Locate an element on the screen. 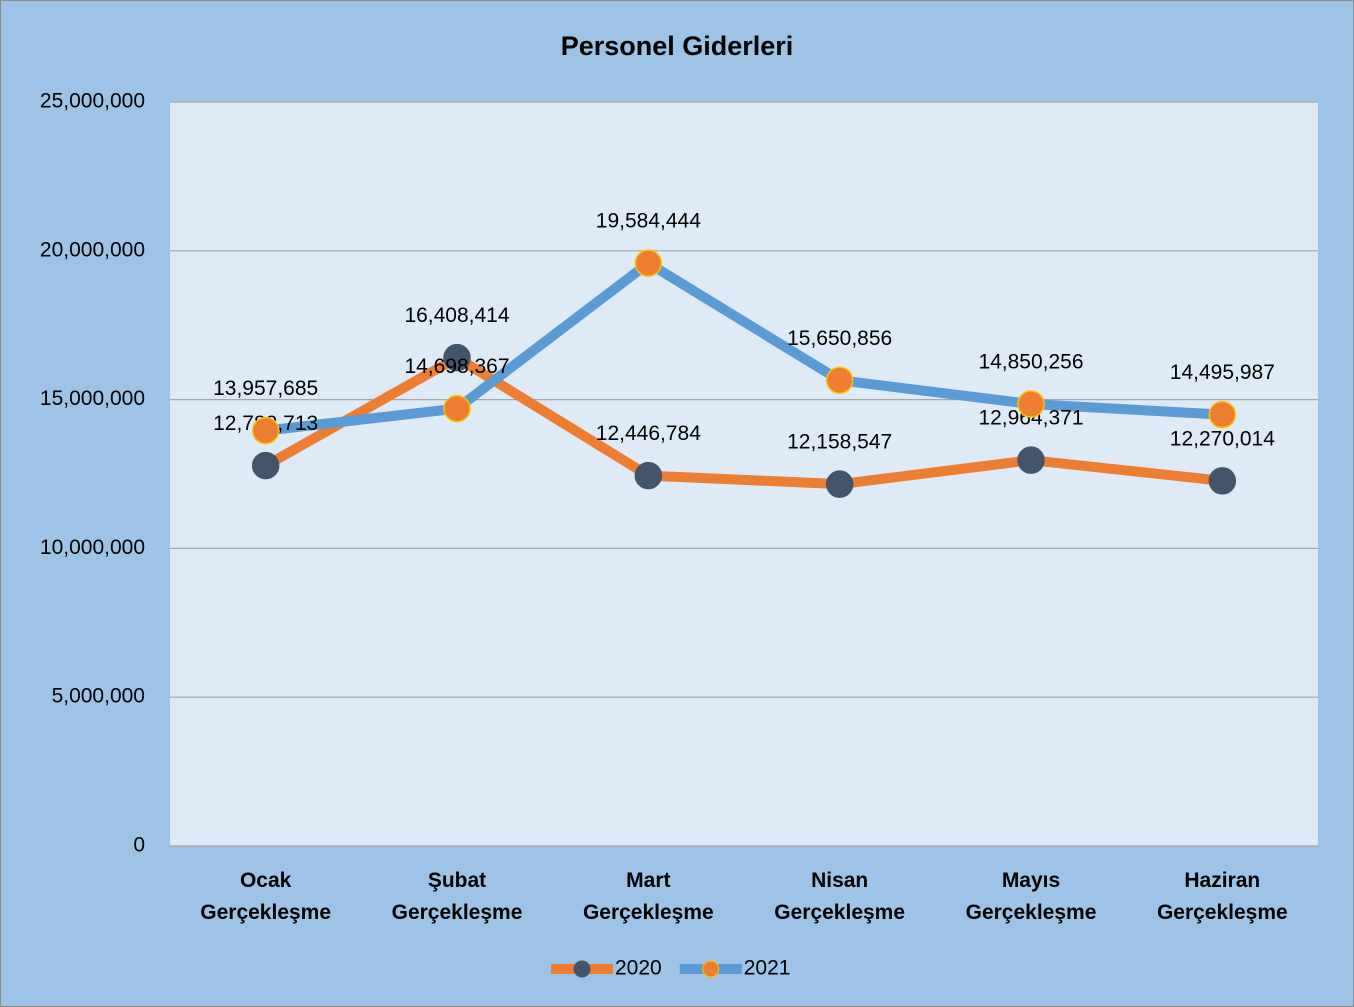  data-label: 14,850,256 is located at coordinates (1030, 362).